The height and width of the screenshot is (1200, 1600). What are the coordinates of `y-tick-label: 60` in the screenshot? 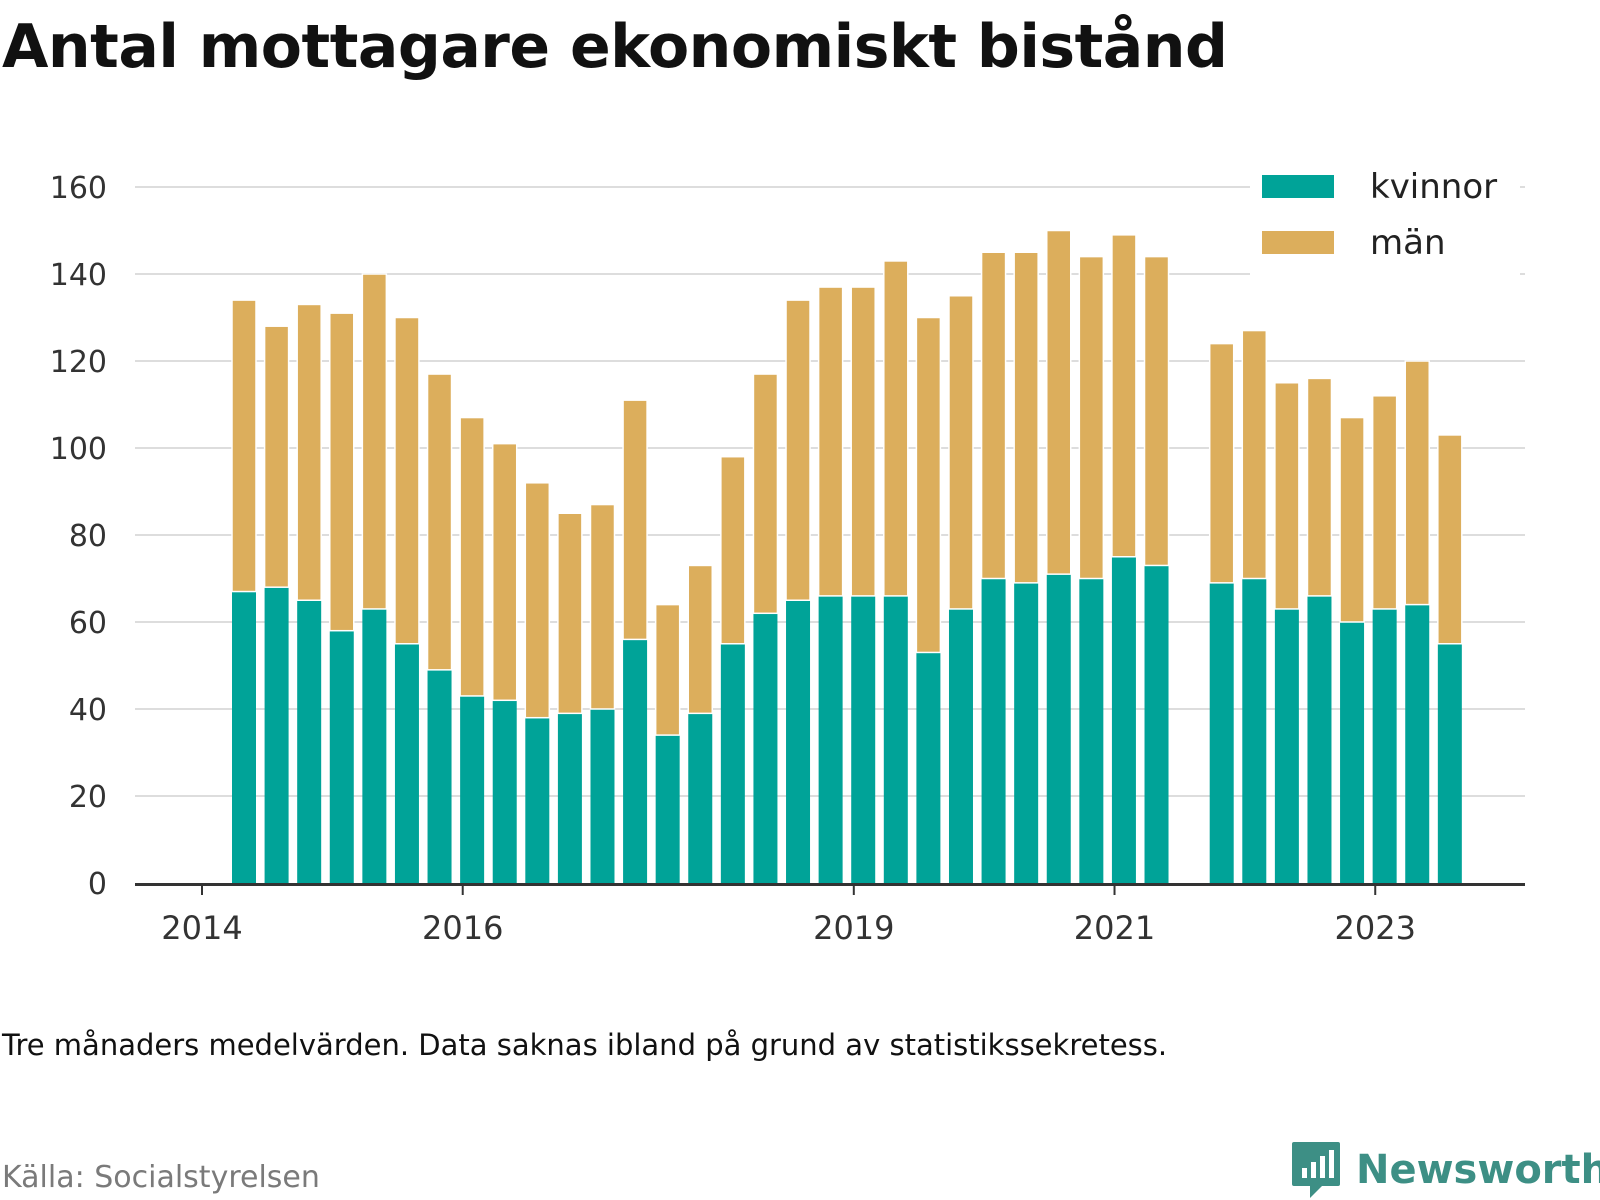 It's located at (88, 623).